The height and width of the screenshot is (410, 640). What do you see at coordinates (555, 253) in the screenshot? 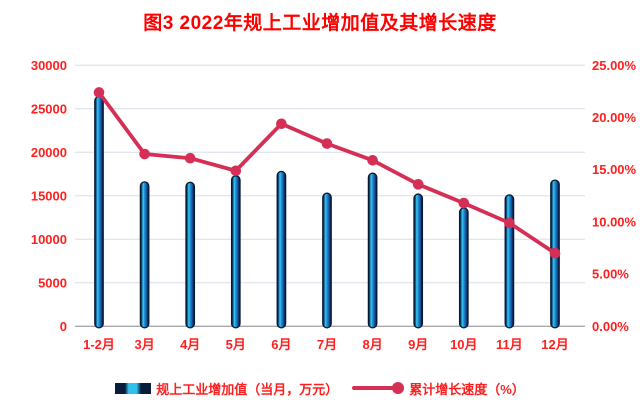
I see `line-marker-12月` at bounding box center [555, 253].